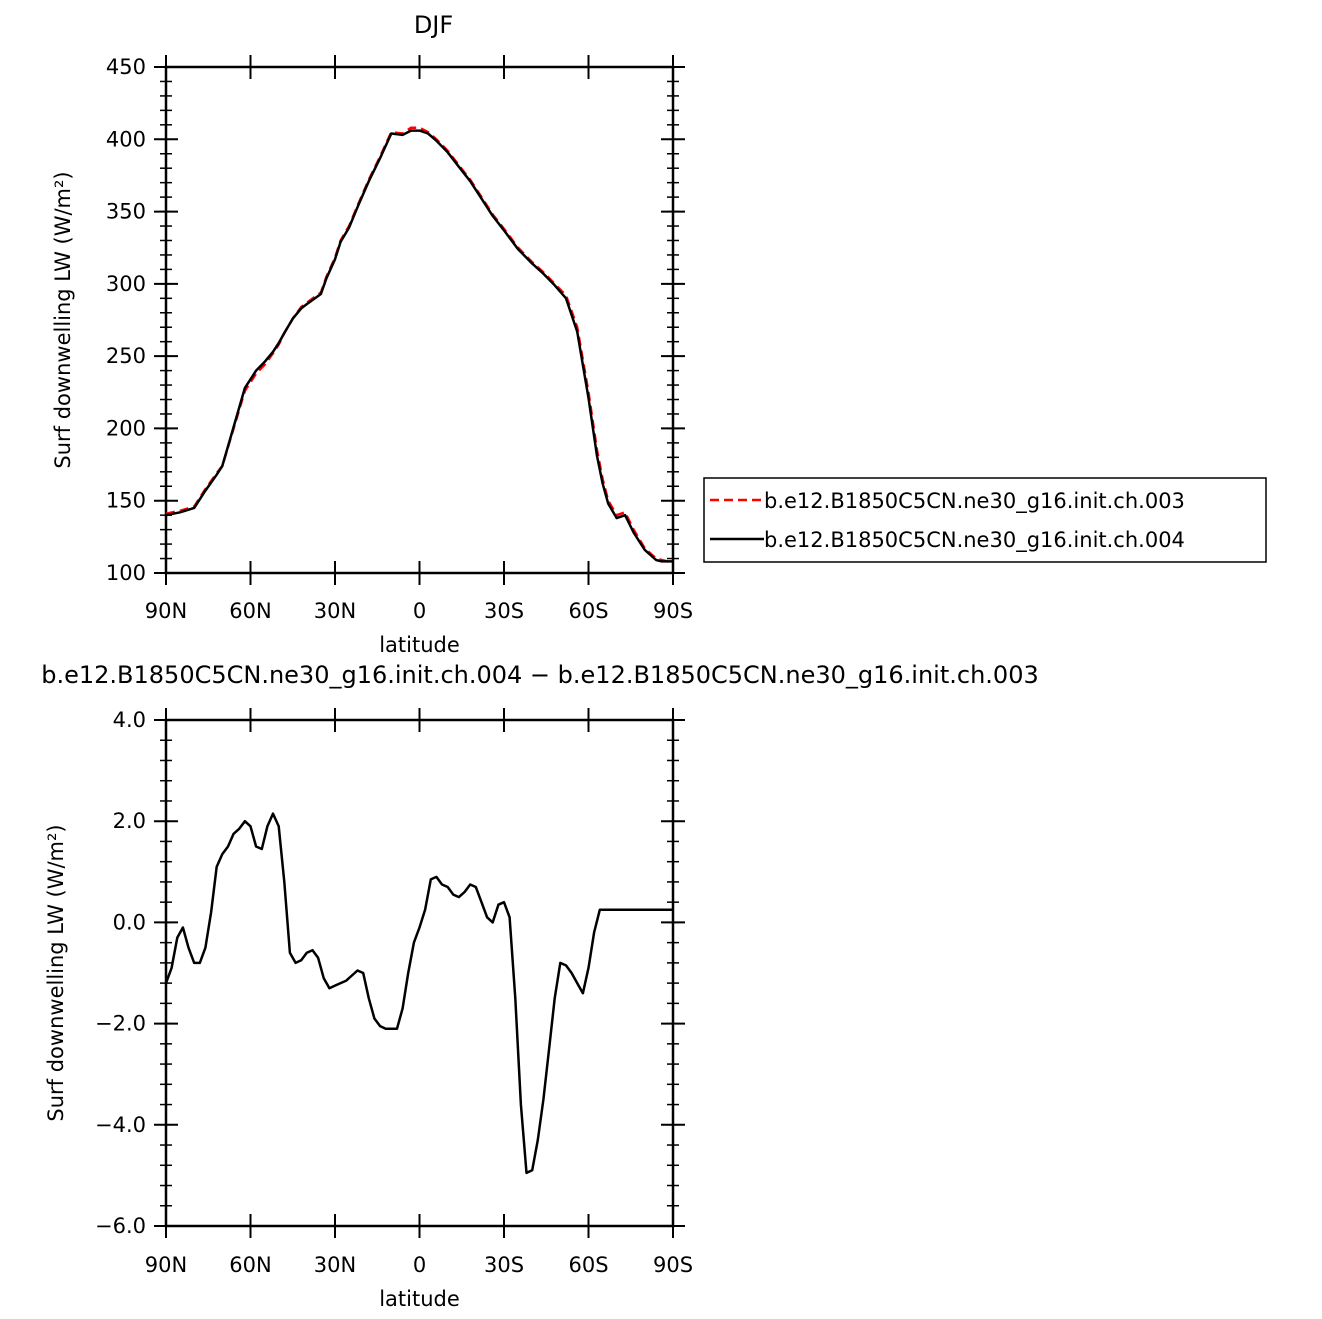  What do you see at coordinates (433, 25) in the screenshot?
I see `chart-title: DJF` at bounding box center [433, 25].